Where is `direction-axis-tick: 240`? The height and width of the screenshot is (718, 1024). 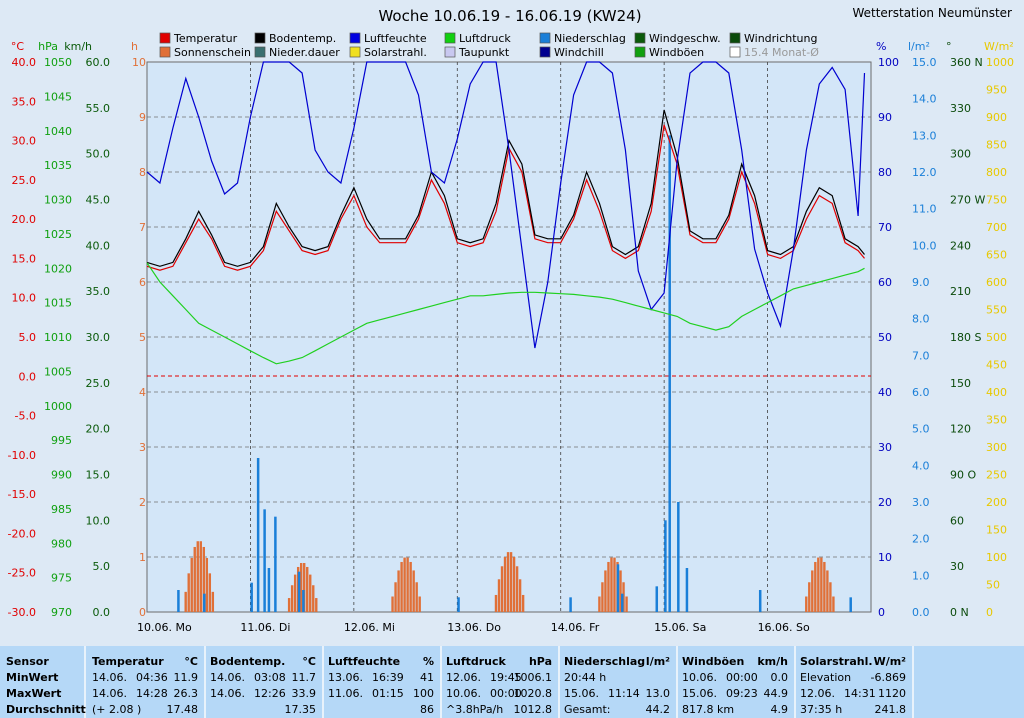
direction-axis-tick: 240 is located at coordinates (960, 245).